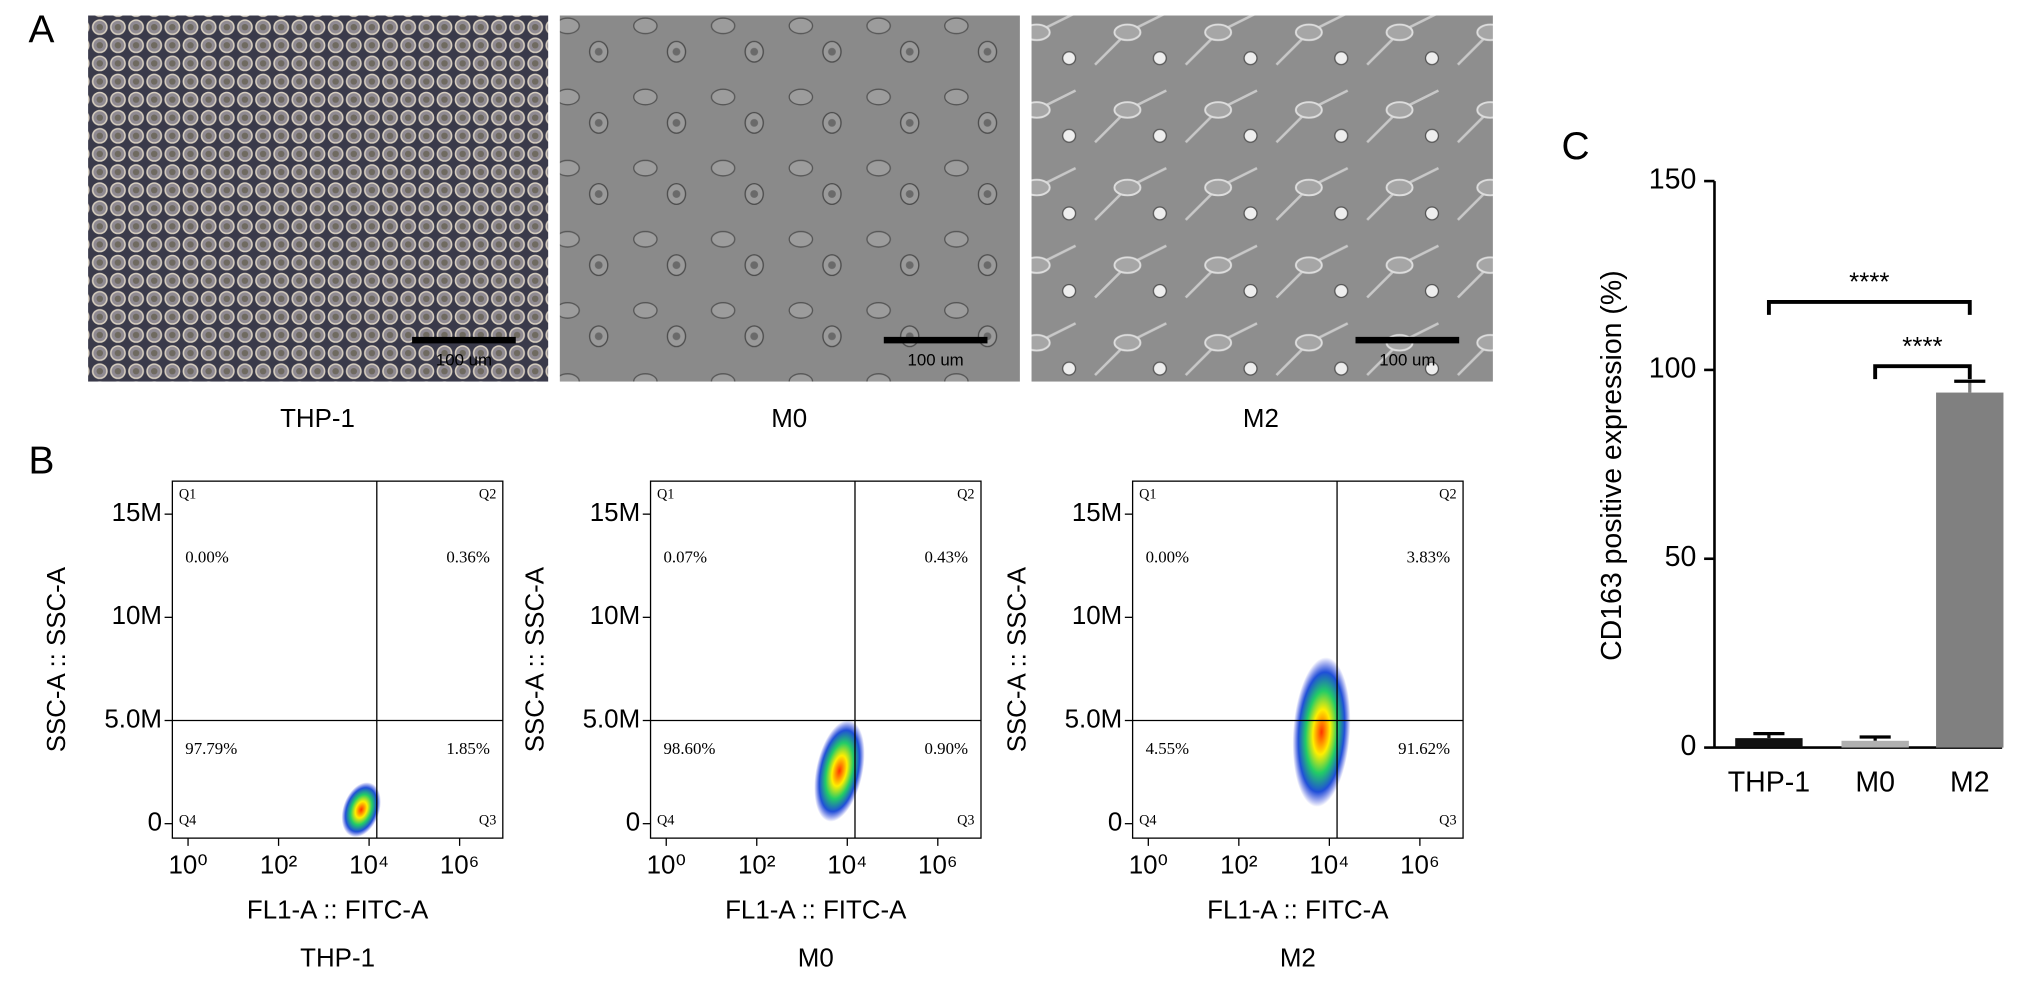  I want to click on quadrant-percent: 98.60%, so click(690, 748).